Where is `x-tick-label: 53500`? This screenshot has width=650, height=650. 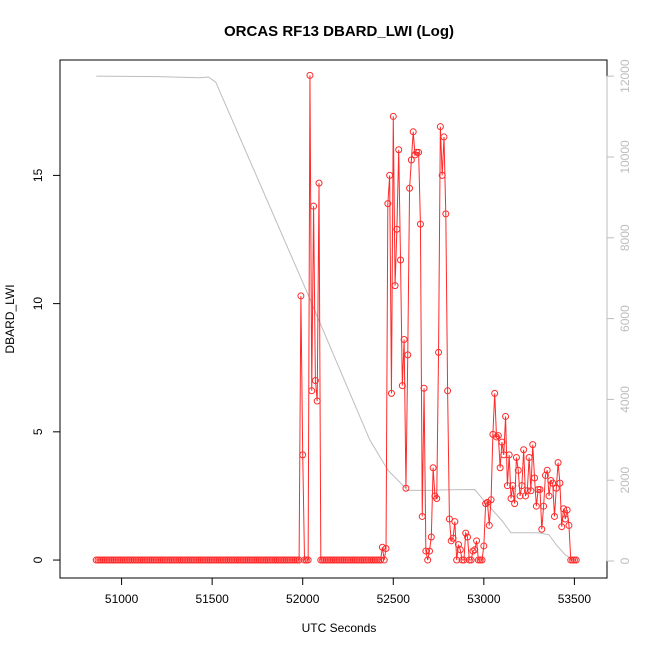
x-tick-label: 53500 is located at coordinates (575, 599).